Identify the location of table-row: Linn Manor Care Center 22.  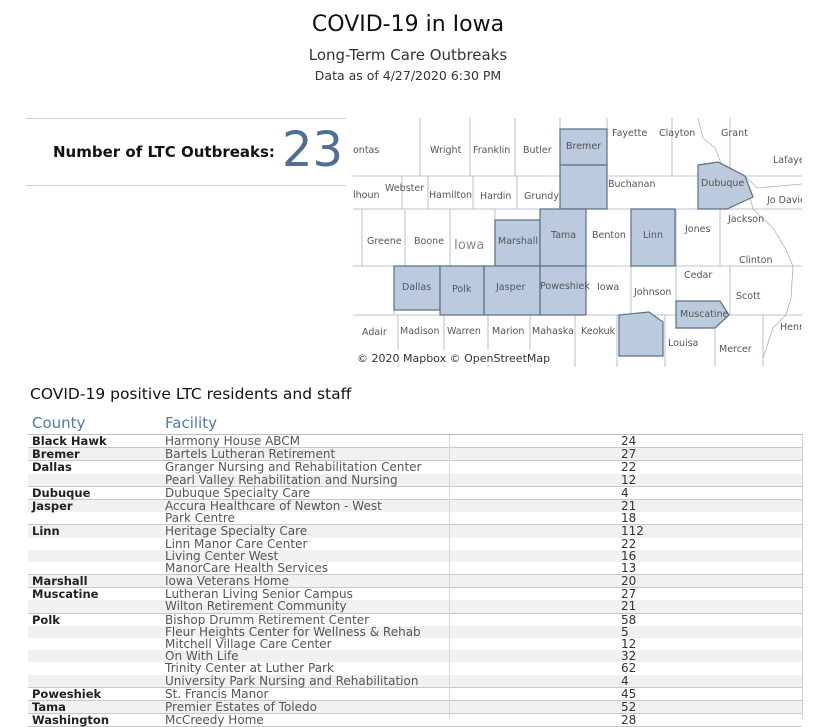
(415, 544).